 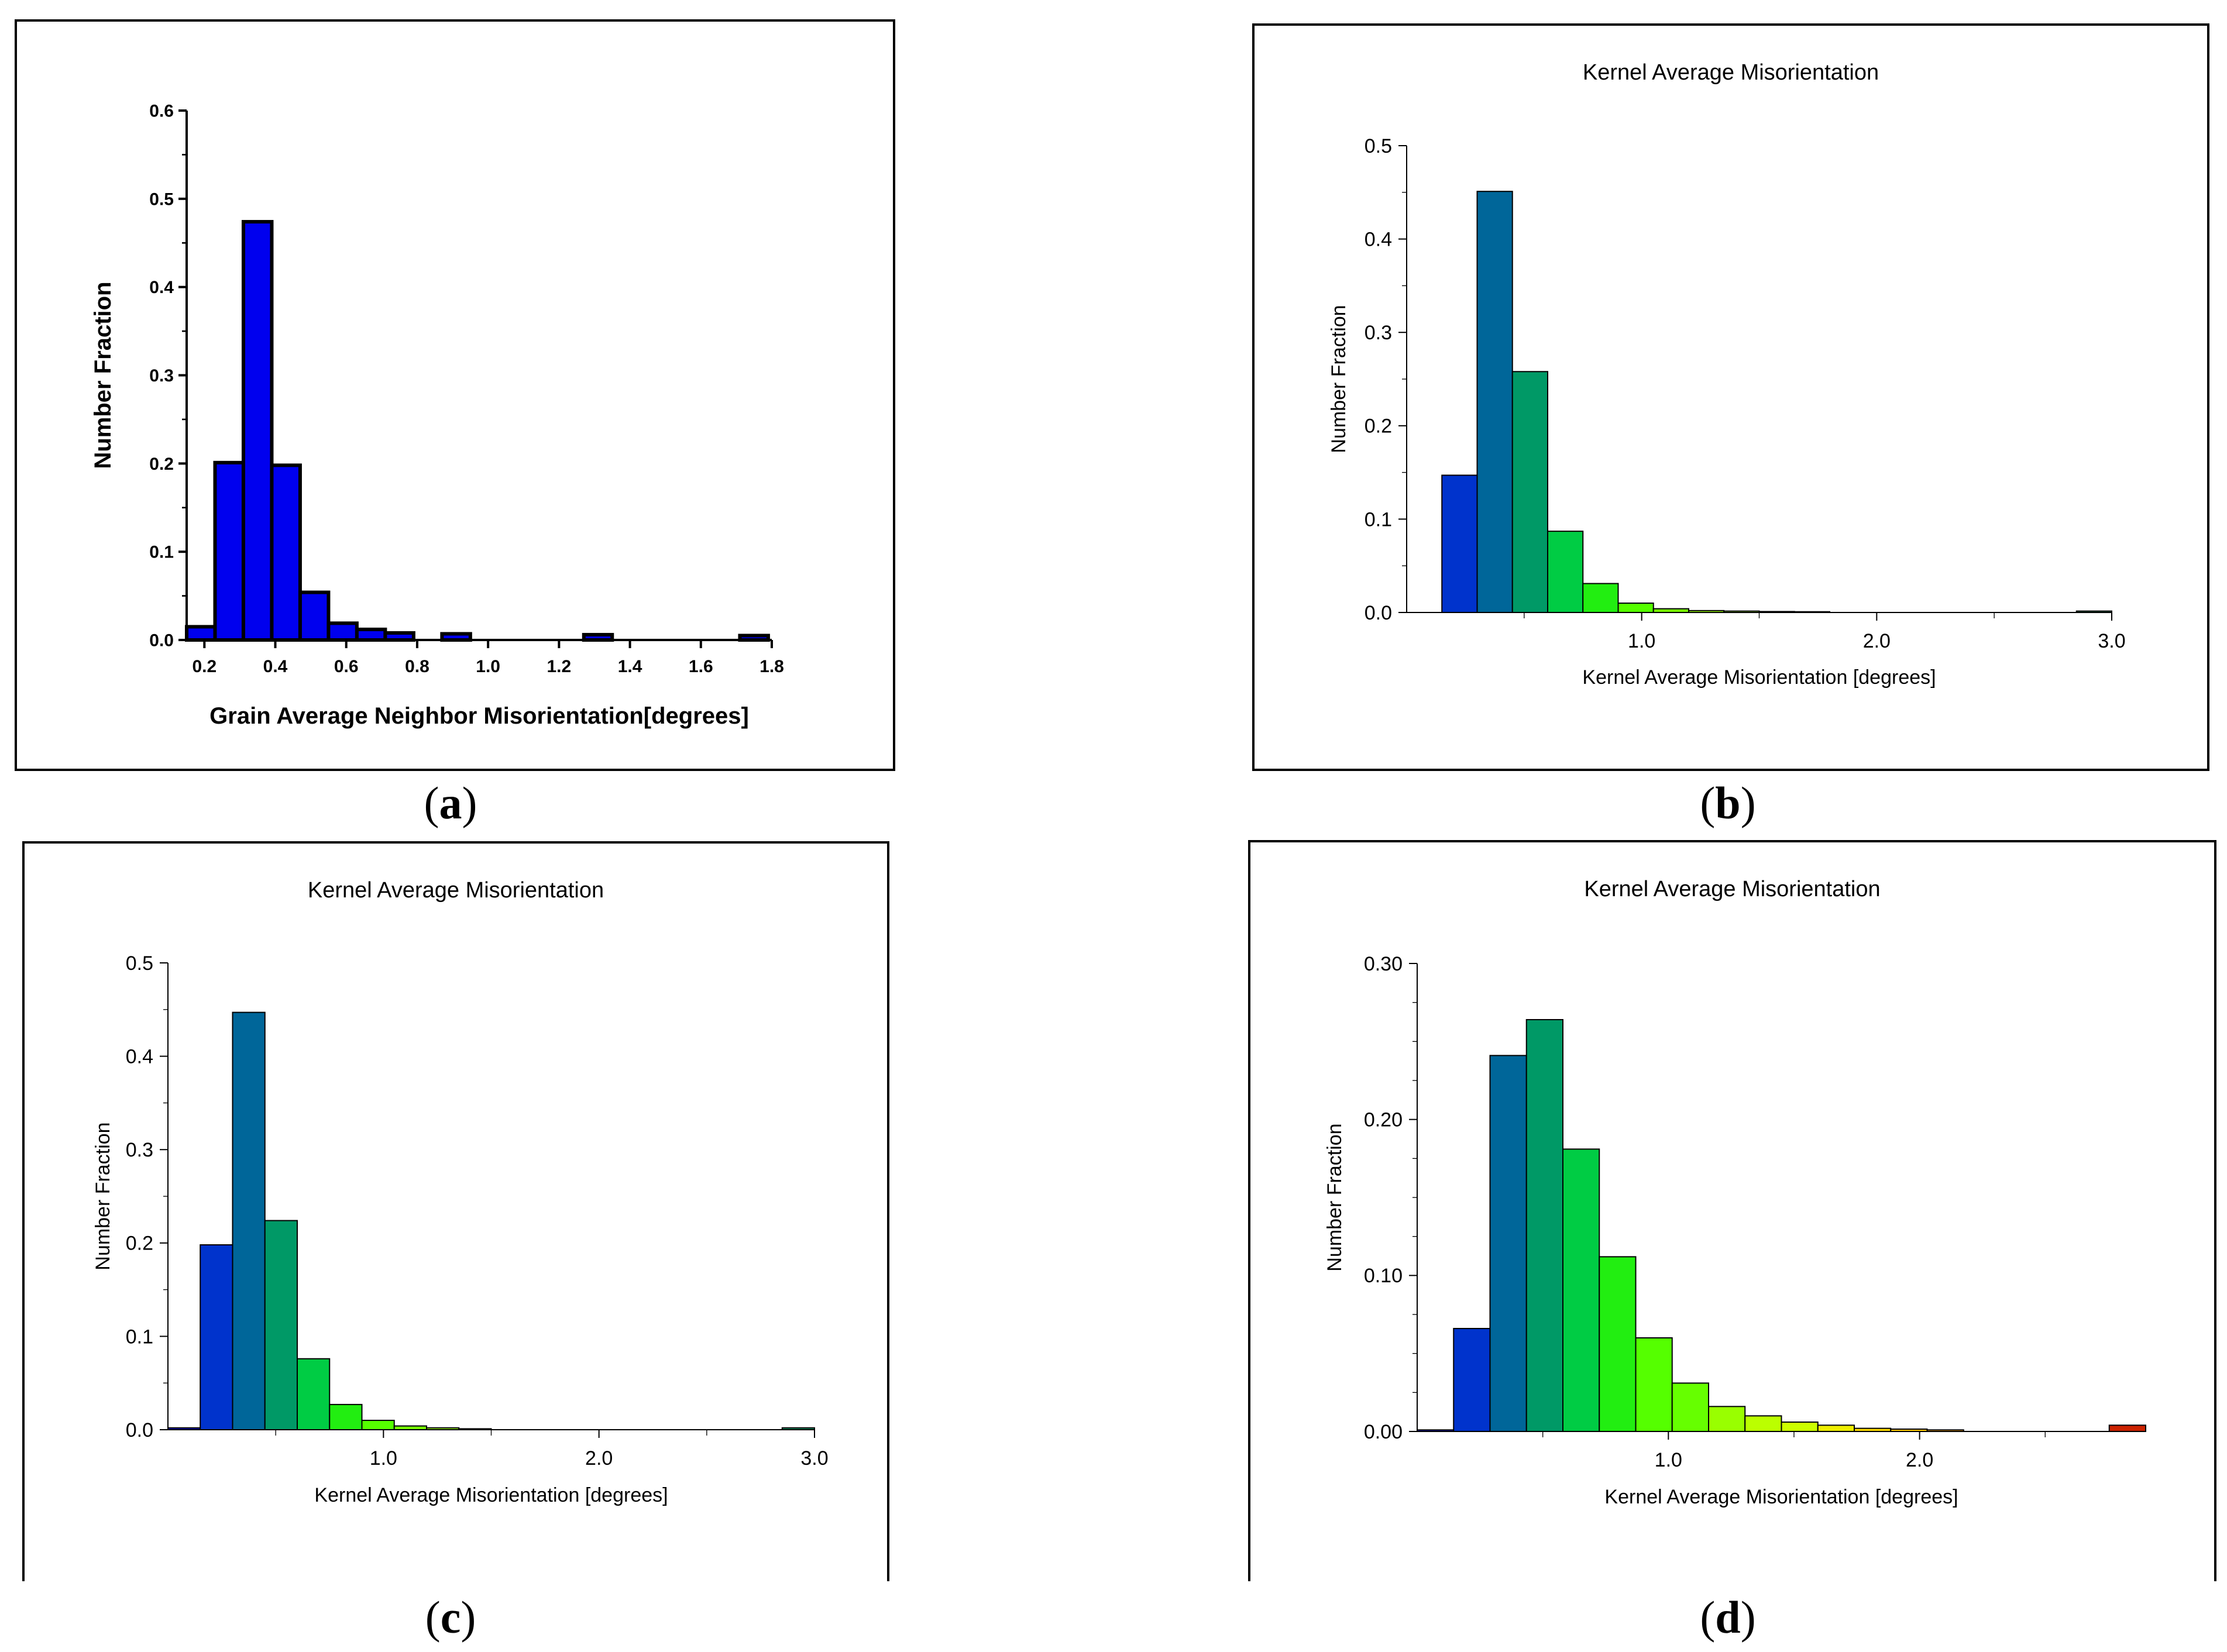 What do you see at coordinates (450, 802) in the screenshot?
I see `caption-a: (a)` at bounding box center [450, 802].